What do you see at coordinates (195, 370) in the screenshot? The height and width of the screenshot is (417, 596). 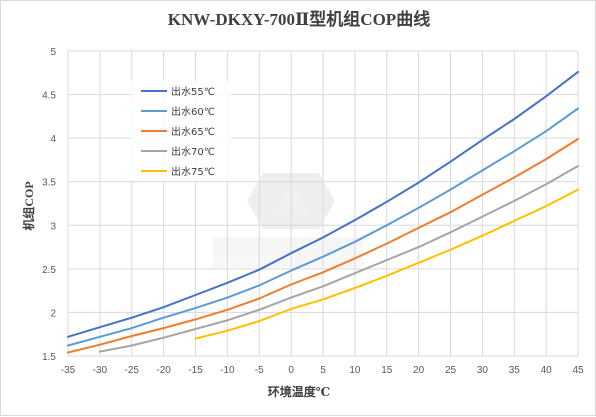 I see `x-tick-label: -15` at bounding box center [195, 370].